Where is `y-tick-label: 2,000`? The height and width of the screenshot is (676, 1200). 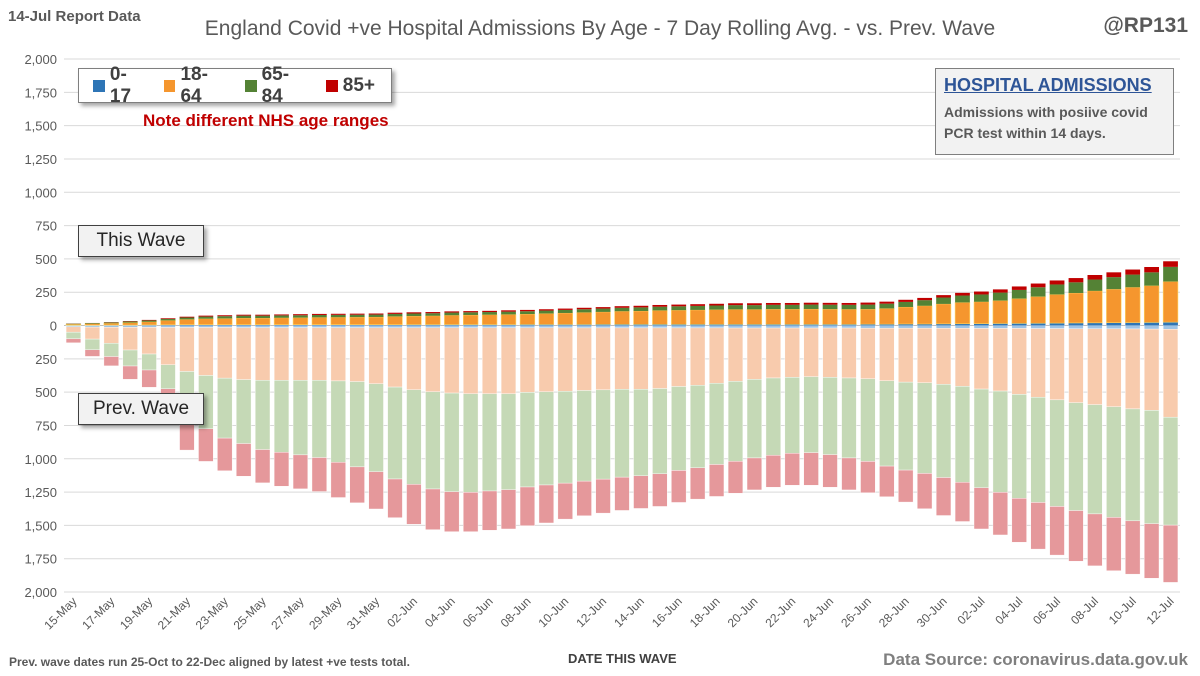
y-tick-label: 2,000 is located at coordinates (40, 592).